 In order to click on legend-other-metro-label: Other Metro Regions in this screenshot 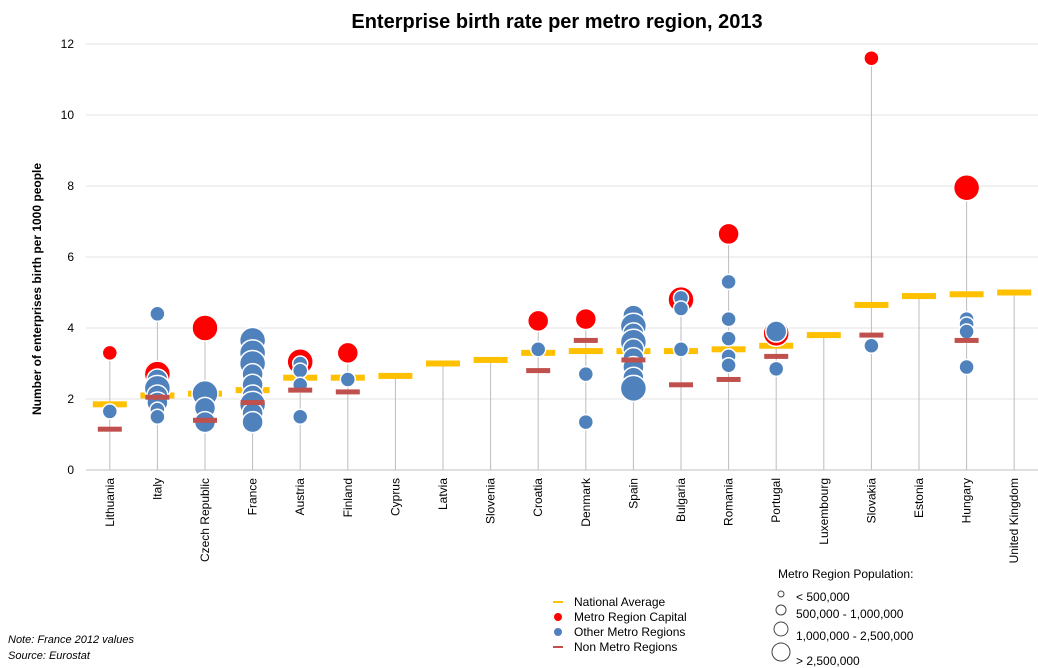, I will do `click(629, 632)`.